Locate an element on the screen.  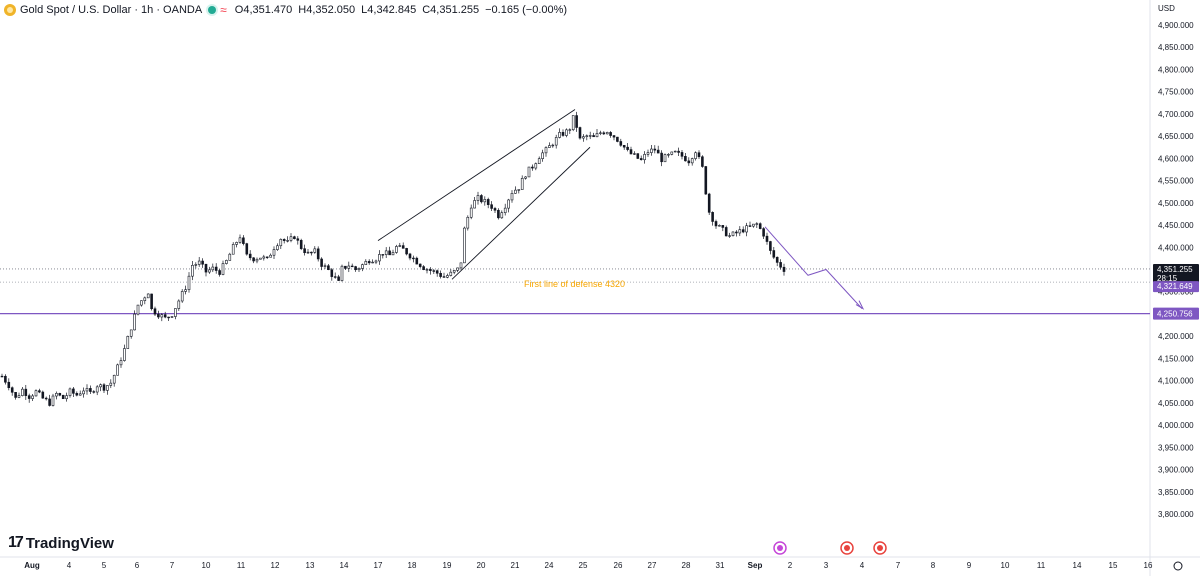
x-tick-label: 20 is located at coordinates (481, 565).